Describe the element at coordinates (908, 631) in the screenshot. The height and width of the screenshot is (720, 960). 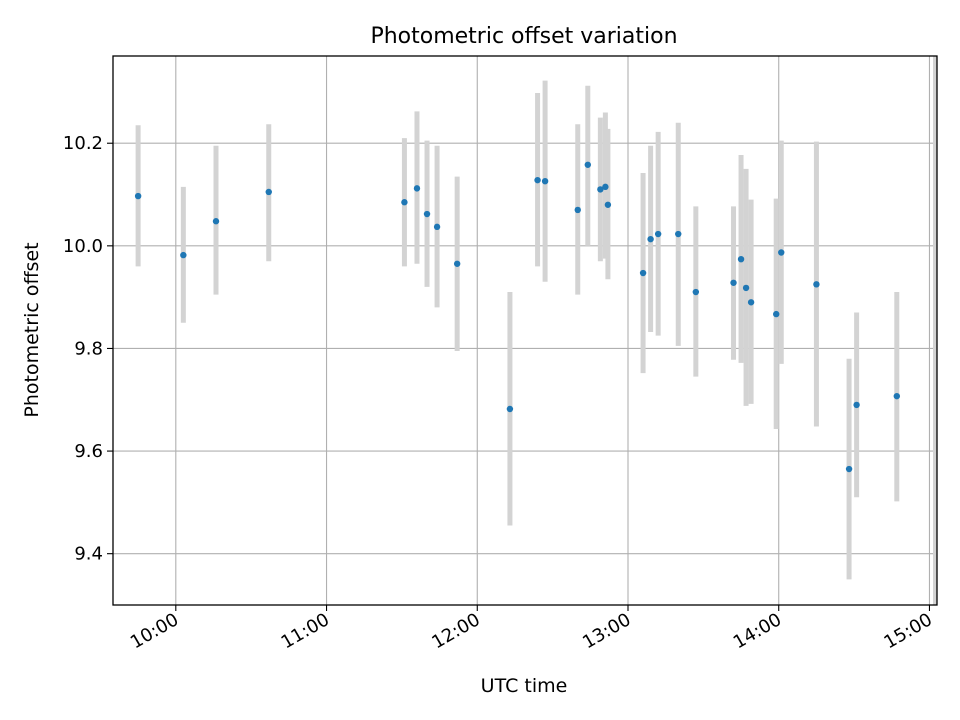
I see `x-tick-label: 15:00` at that location.